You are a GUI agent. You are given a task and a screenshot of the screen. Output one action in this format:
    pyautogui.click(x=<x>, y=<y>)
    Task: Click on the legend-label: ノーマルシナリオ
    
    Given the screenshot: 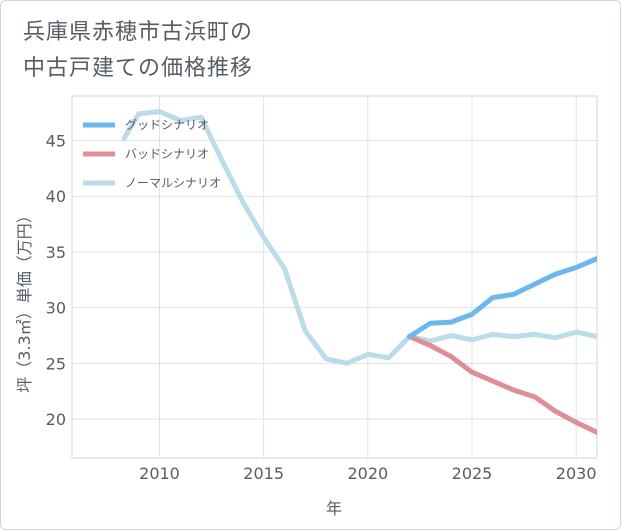 What is the action you would take?
    pyautogui.click(x=173, y=183)
    